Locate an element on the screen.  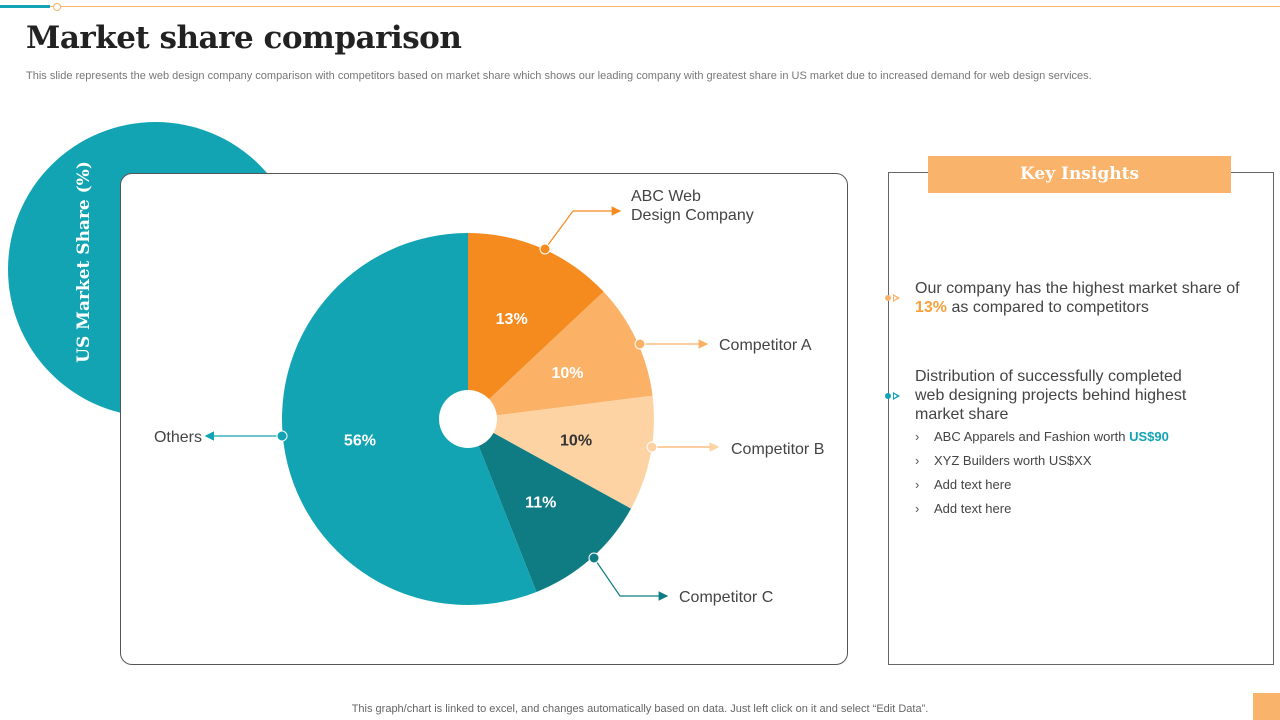
top-accent-bar is located at coordinates (25, 6).